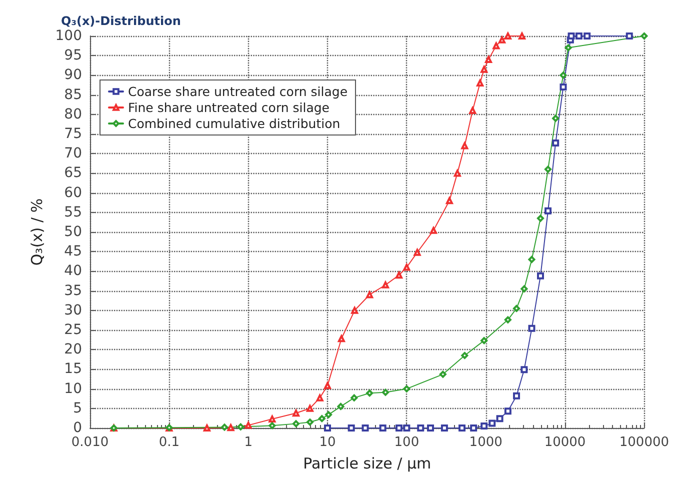  I want to click on y-tick-label: 5, so click(77, 408).